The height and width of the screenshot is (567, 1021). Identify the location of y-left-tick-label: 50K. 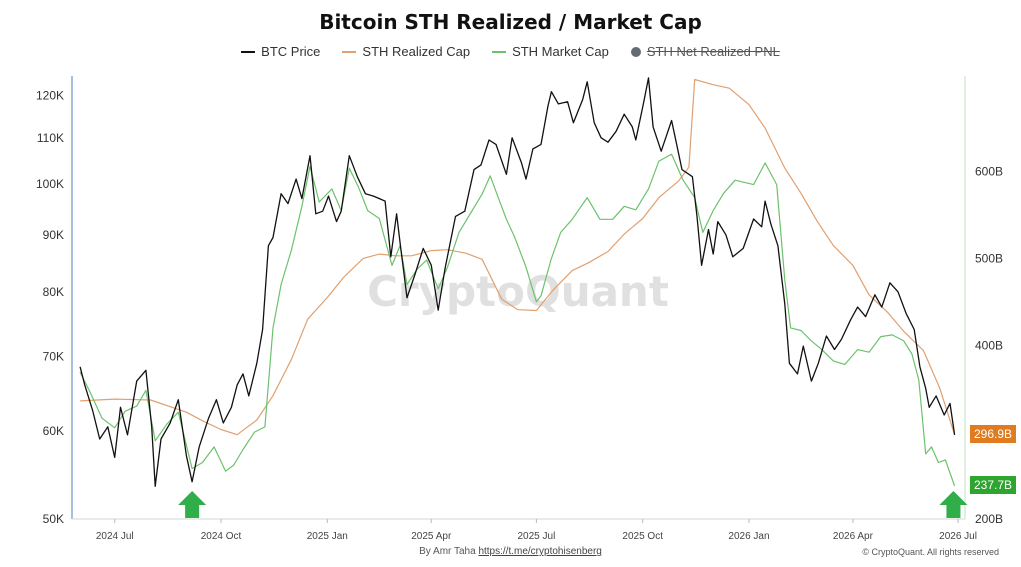
(53, 519).